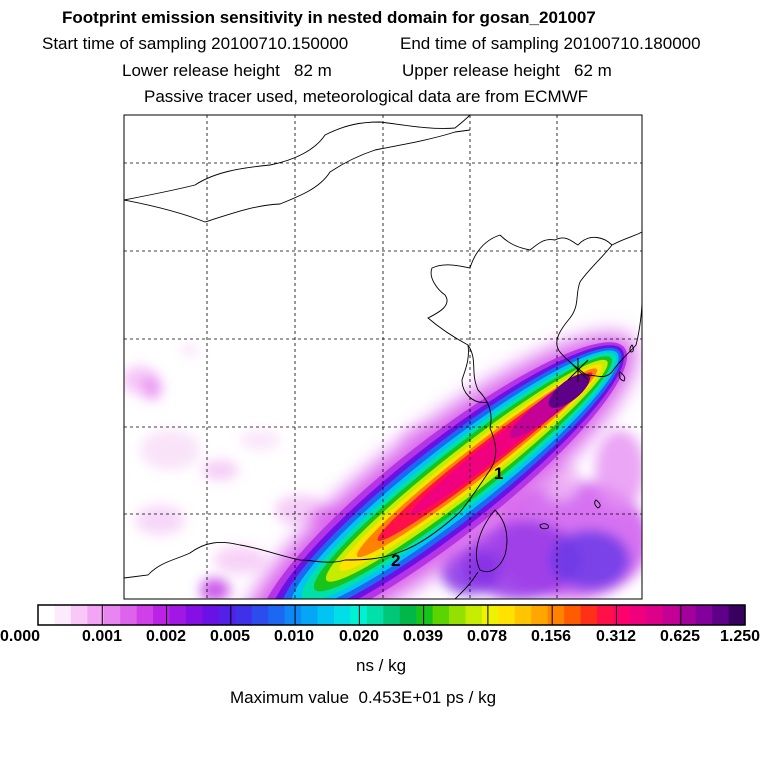 Image resolution: width=768 pixels, height=768 pixels. I want to click on colorbar, so click(391, 615).